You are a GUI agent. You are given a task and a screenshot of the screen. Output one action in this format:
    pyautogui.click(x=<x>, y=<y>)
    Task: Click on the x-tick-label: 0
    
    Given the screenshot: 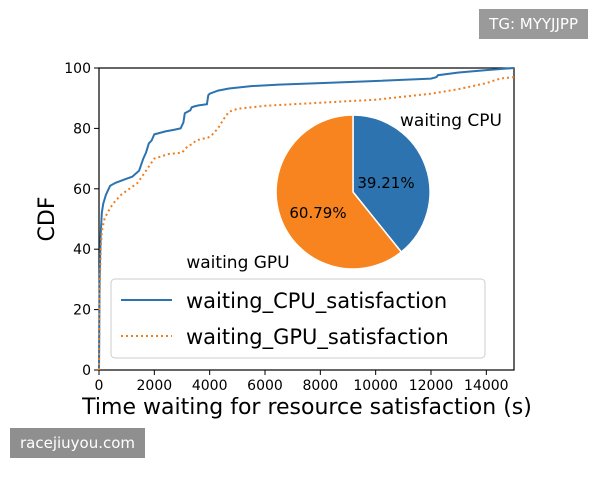 What is the action you would take?
    pyautogui.click(x=99, y=386)
    